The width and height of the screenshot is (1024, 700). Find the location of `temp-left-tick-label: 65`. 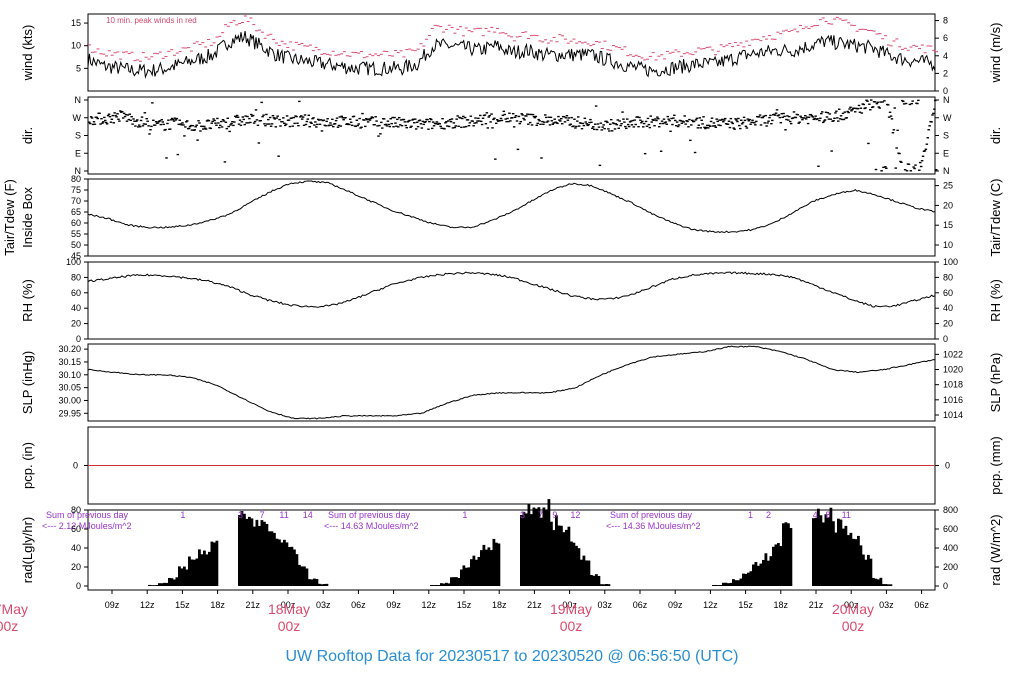

temp-left-tick-label: 65 is located at coordinates (76, 212).